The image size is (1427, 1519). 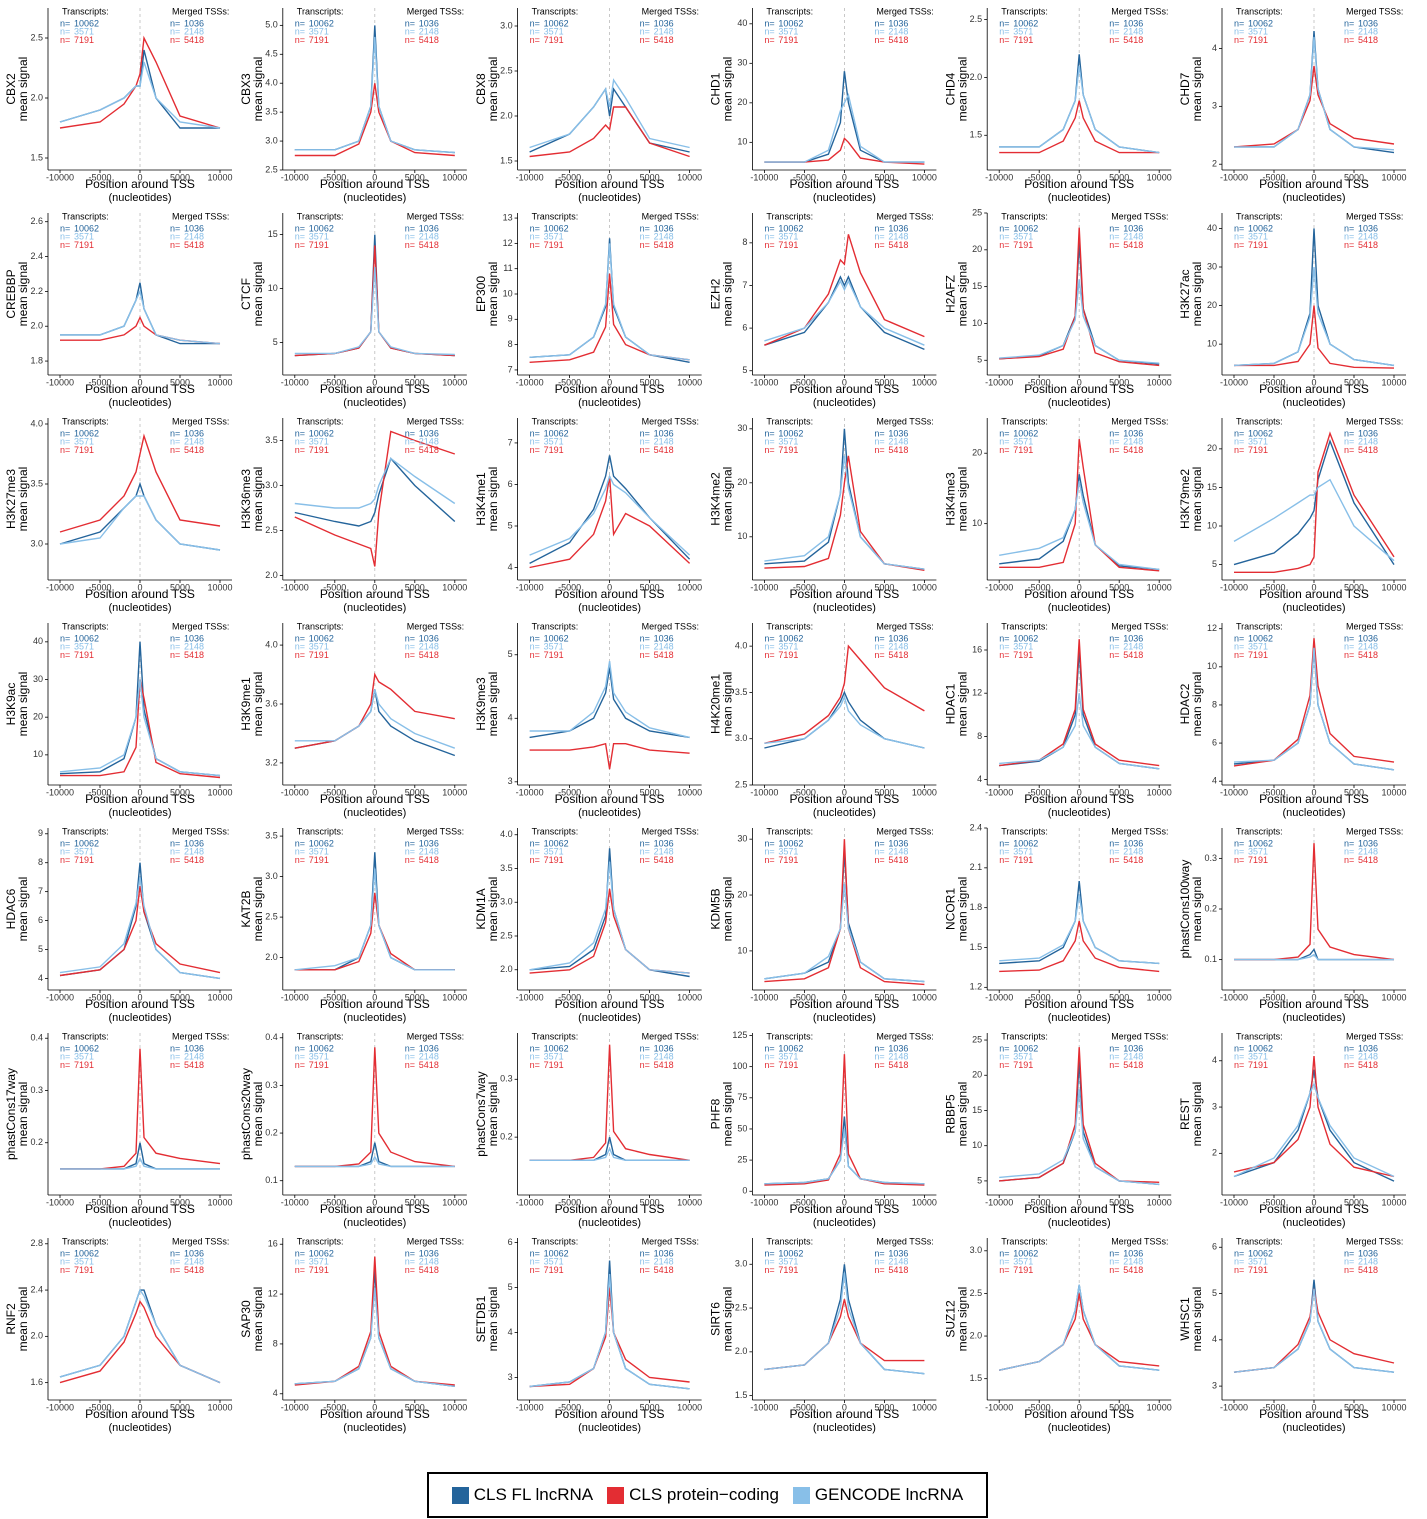 I want to click on count-heading: Transcripts:, so click(x=555, y=1241).